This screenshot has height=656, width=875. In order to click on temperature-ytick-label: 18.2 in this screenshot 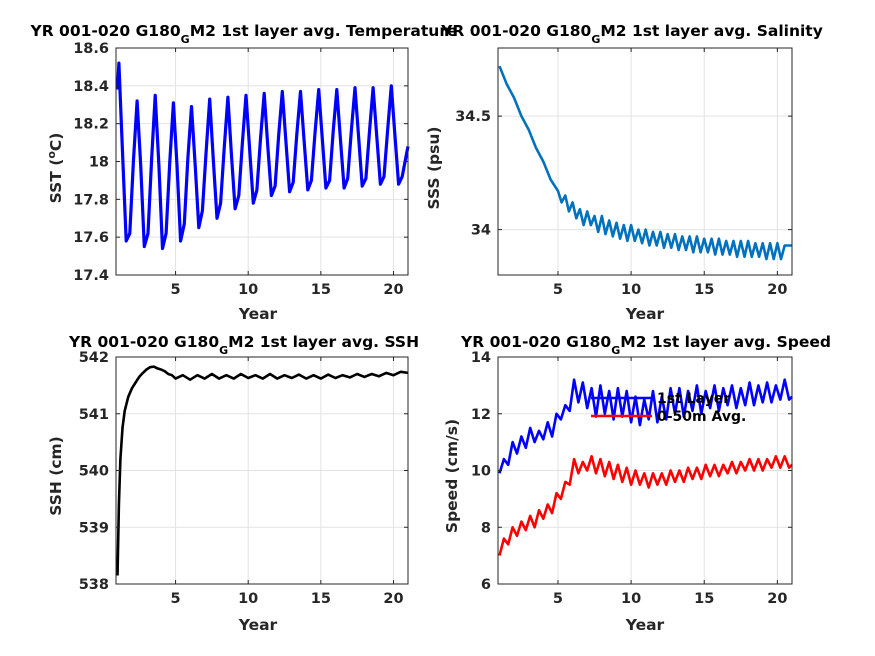, I will do `click(91, 125)`.